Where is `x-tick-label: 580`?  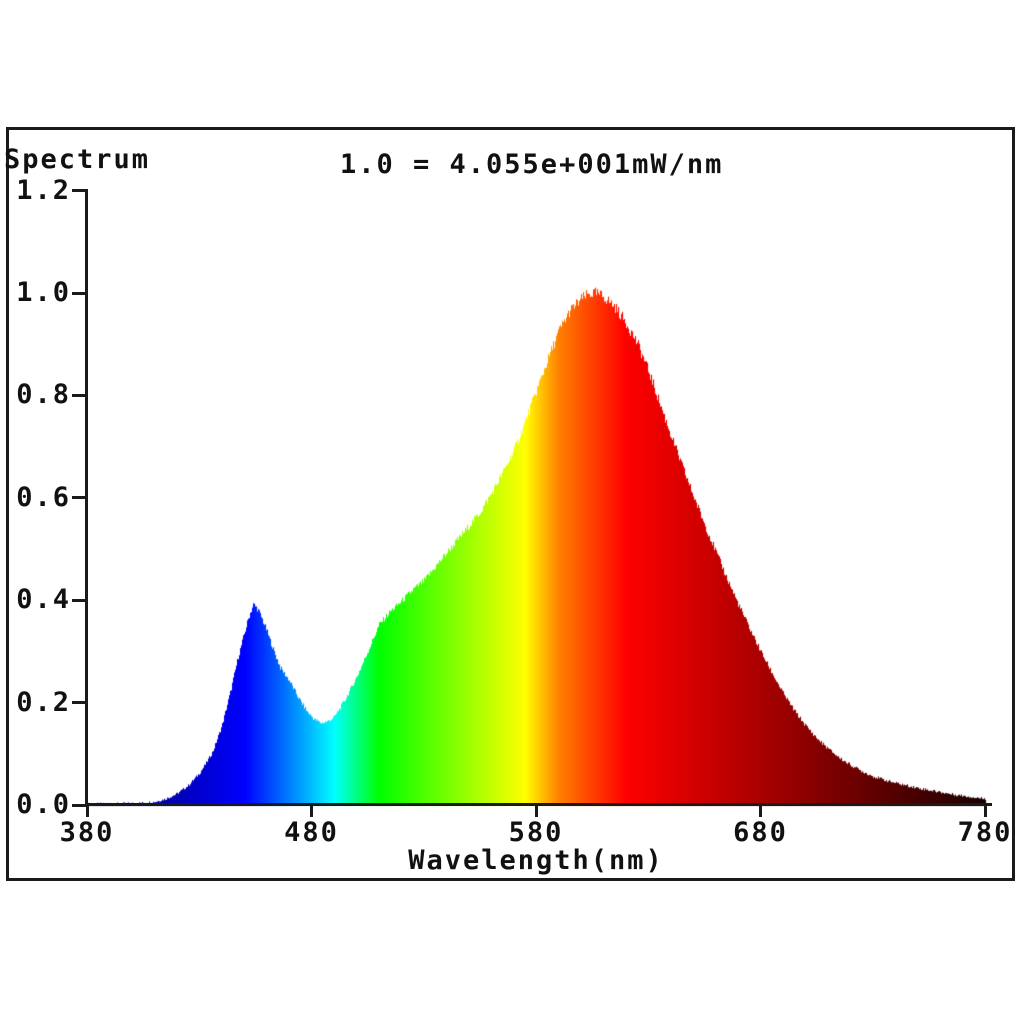 x-tick-label: 580 is located at coordinates (536, 832).